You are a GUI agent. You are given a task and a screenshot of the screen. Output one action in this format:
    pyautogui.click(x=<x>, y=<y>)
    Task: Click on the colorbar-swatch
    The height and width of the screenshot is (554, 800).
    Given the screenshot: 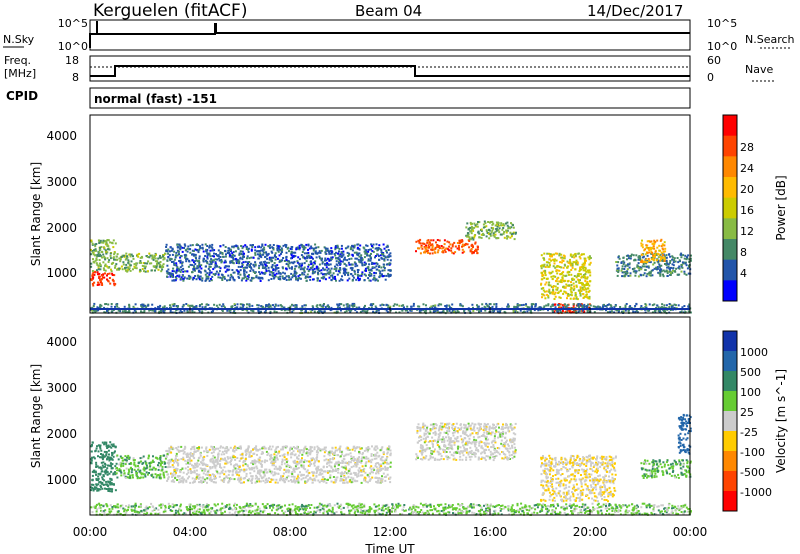 What is the action you would take?
    pyautogui.click(x=730, y=188)
    